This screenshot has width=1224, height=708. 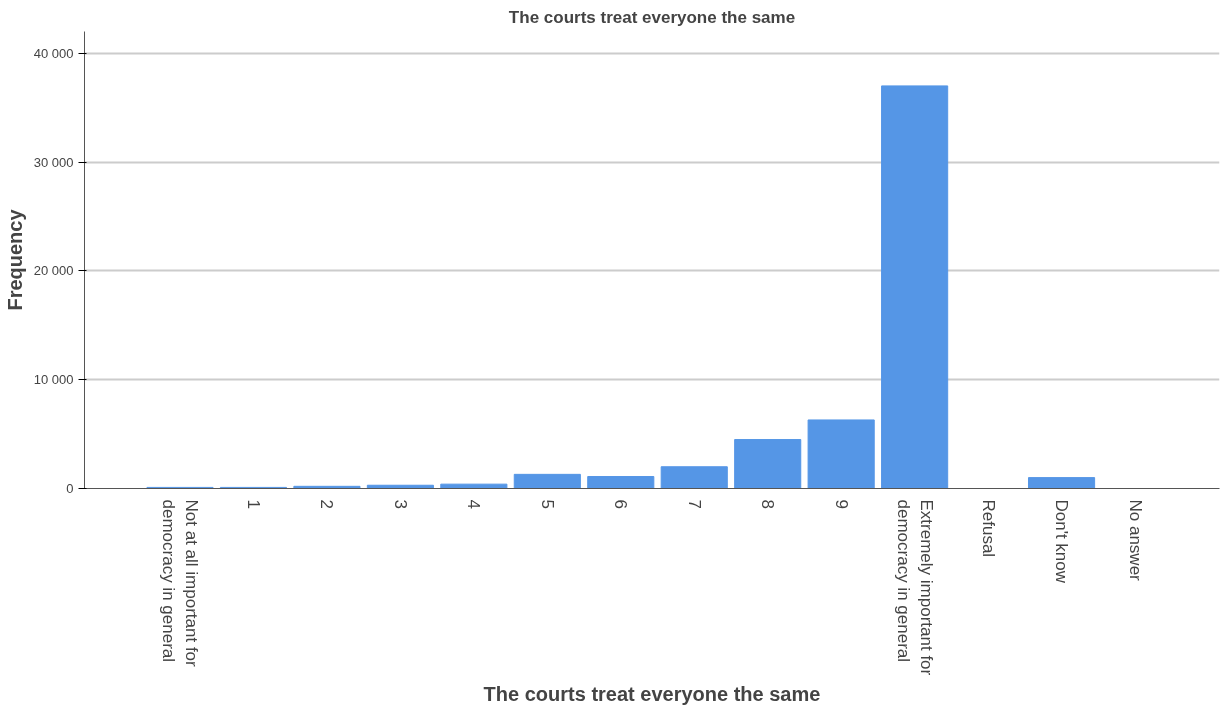 What do you see at coordinates (768, 504) in the screenshot?
I see `x-tick-label: 8` at bounding box center [768, 504].